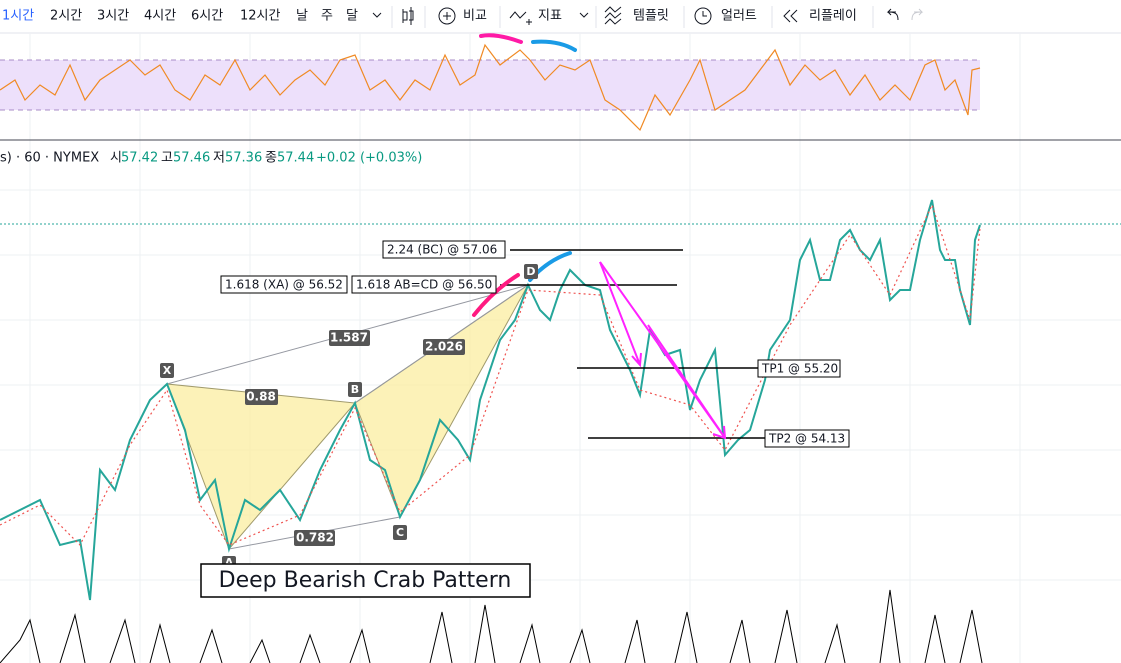 Image resolution: width=1121 pixels, height=663 pixels. What do you see at coordinates (167, 158) in the screenshot?
I see `ohlc-label: 고` at bounding box center [167, 158].